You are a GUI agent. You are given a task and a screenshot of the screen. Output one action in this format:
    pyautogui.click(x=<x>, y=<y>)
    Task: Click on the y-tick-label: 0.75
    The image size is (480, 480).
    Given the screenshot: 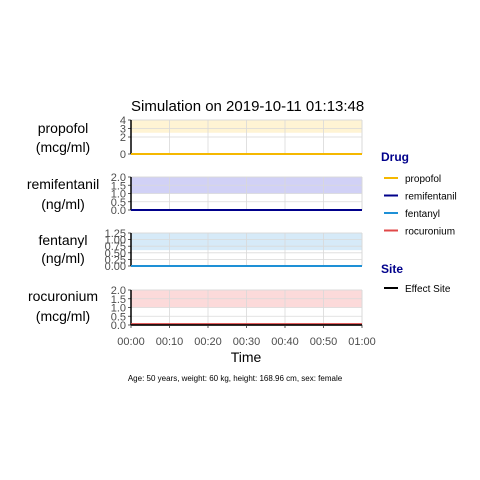 What is the action you would take?
    pyautogui.click(x=115, y=247)
    